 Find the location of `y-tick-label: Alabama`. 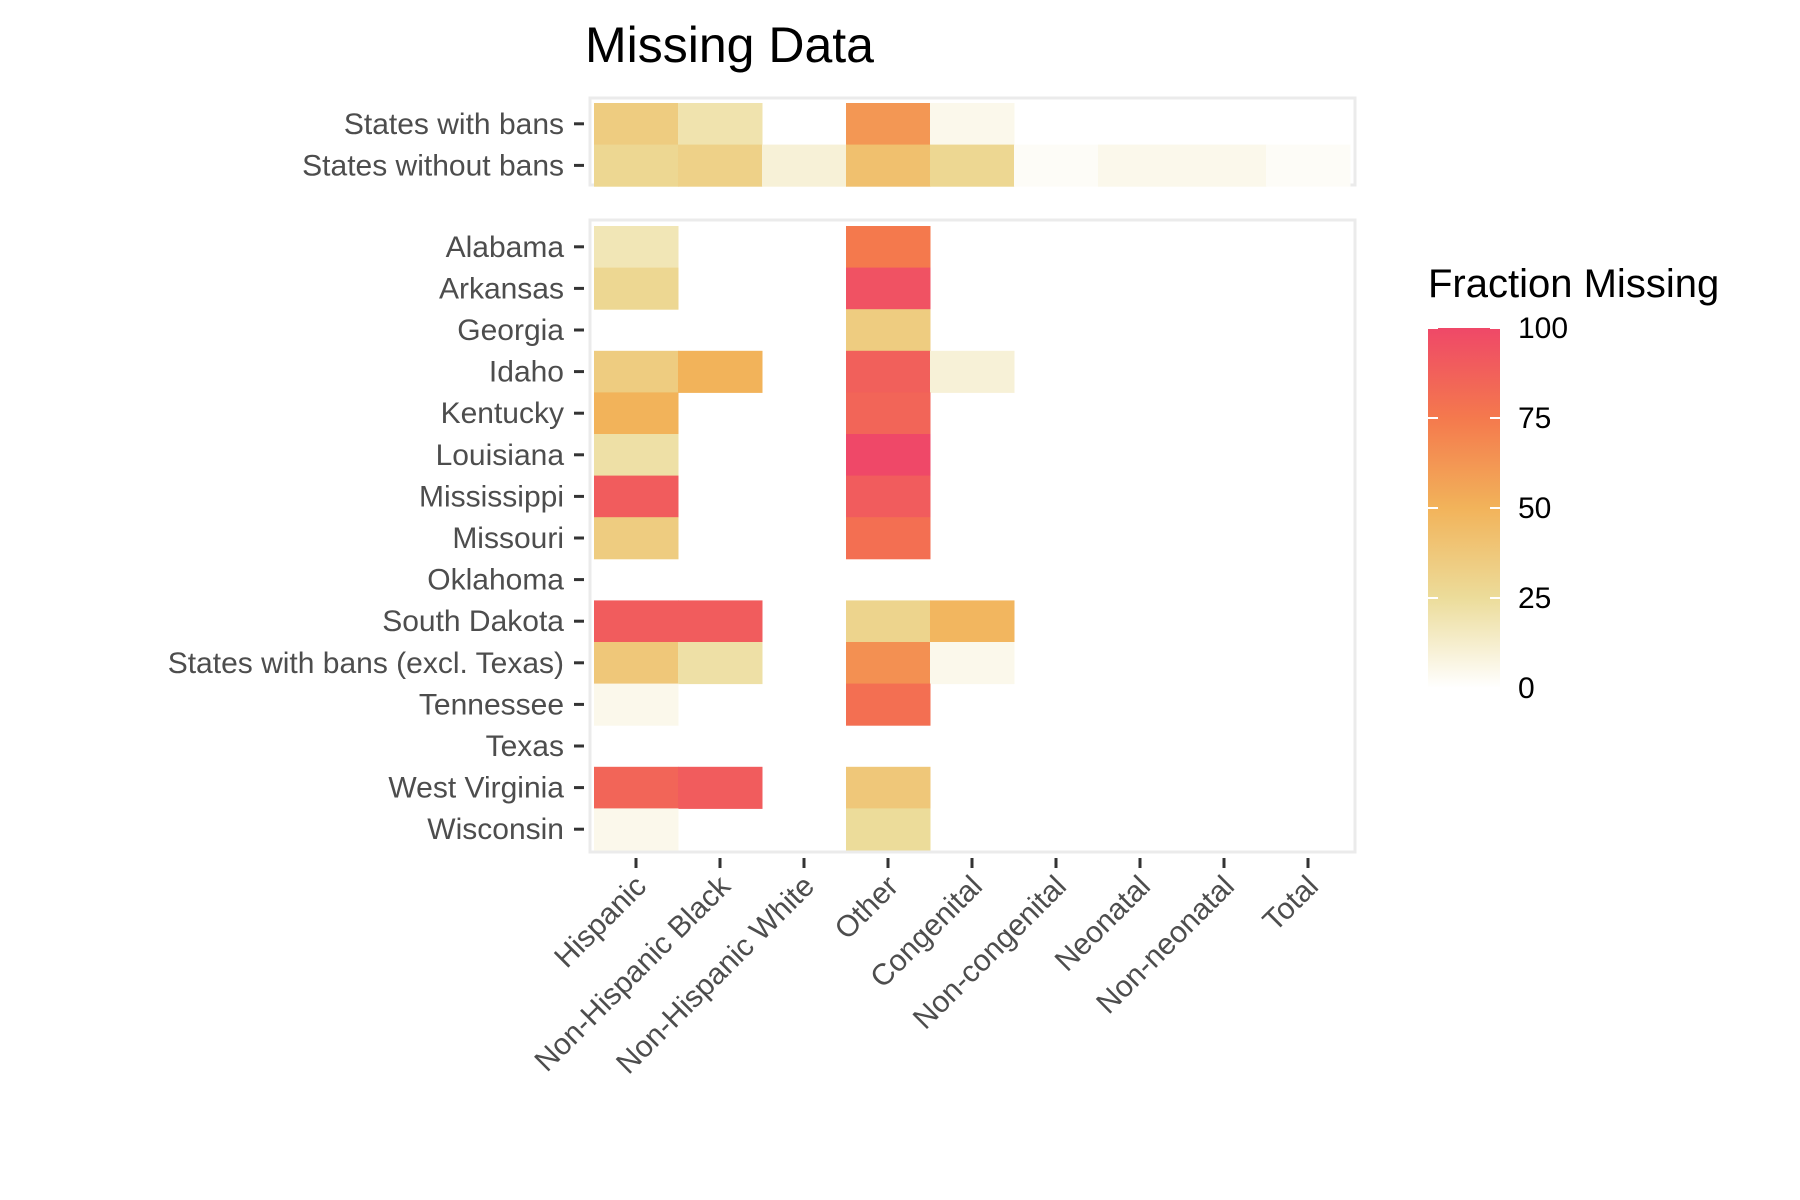

y-tick-label: Alabama is located at coordinates (505, 247).